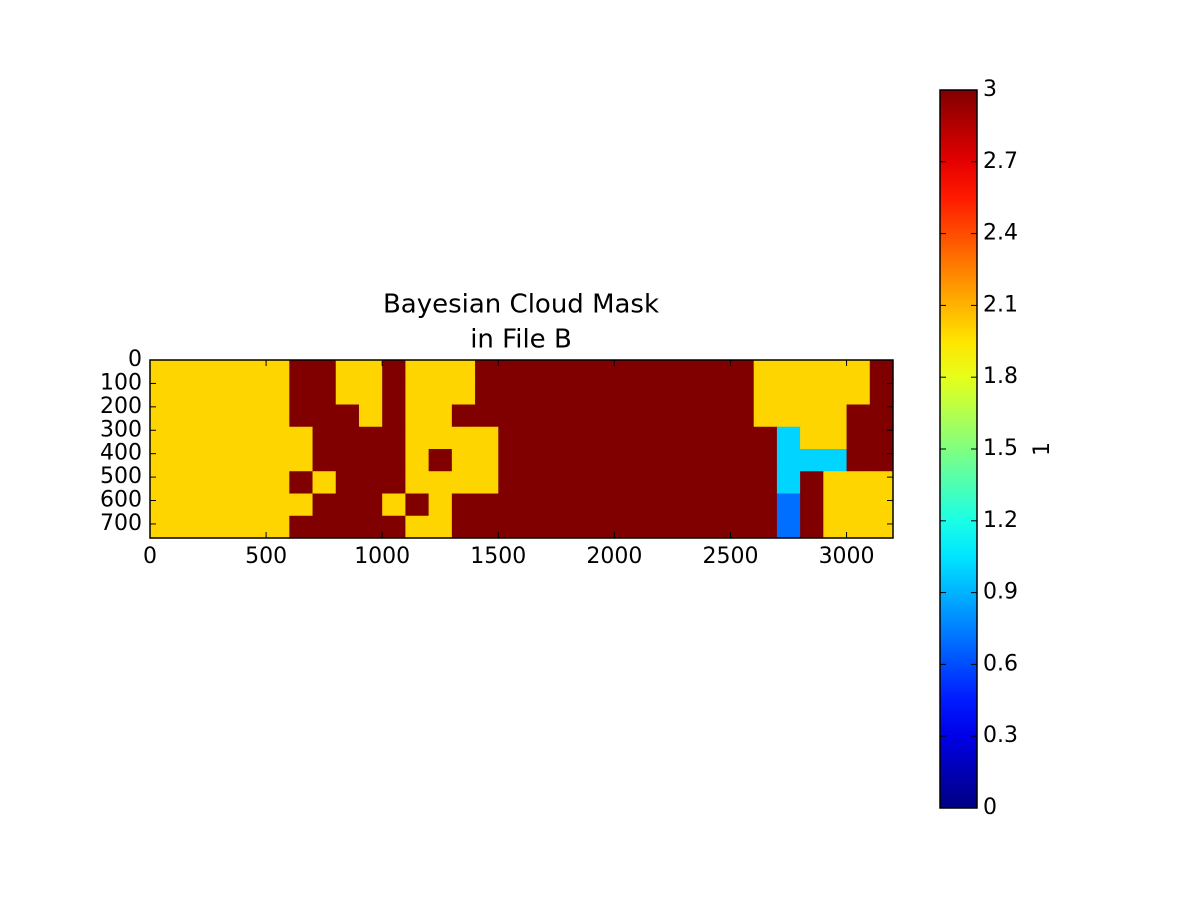  I want to click on colorbar-label: 1, so click(1042, 449).